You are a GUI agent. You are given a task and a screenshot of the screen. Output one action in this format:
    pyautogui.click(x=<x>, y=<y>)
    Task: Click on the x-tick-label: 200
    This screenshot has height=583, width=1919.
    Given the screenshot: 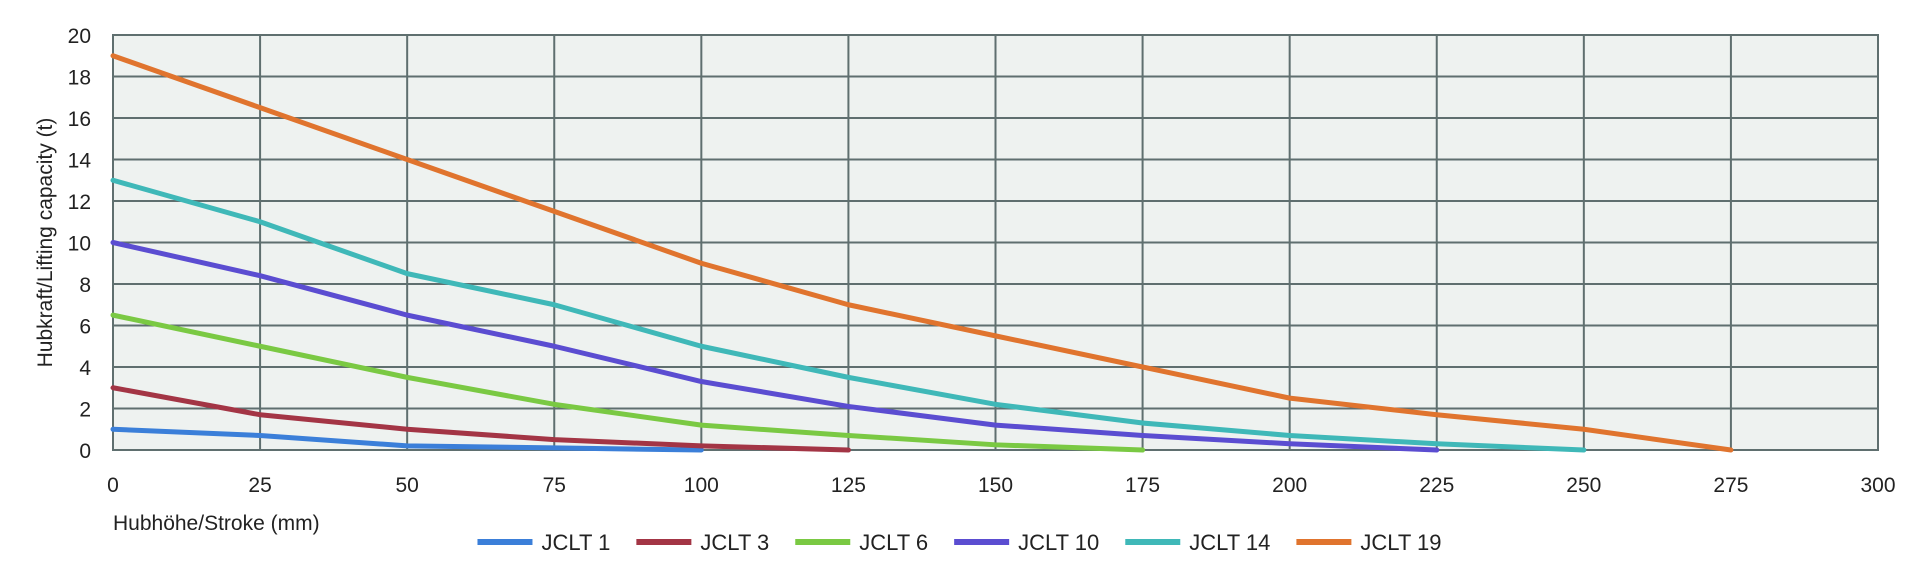 What is the action you would take?
    pyautogui.click(x=1289, y=485)
    